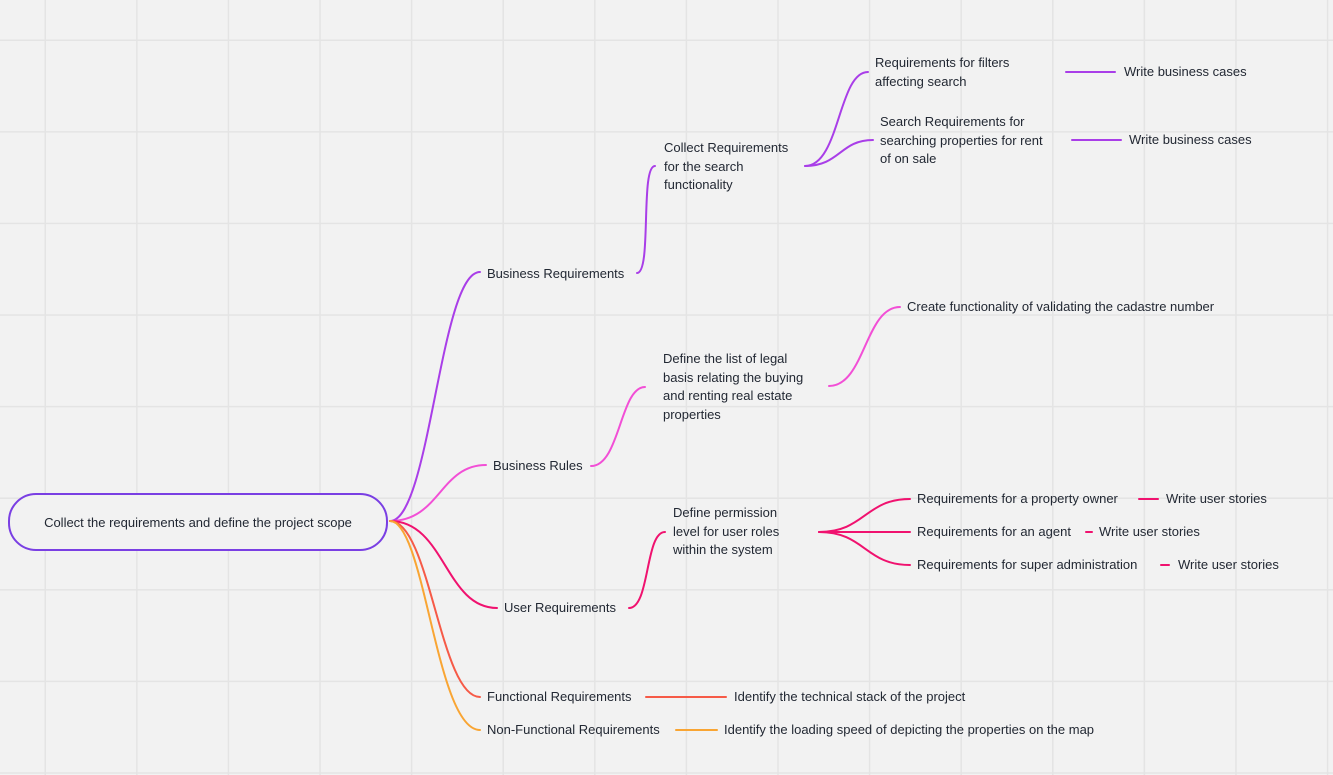 The width and height of the screenshot is (1333, 775). I want to click on node-label: Non-Functional Requirements, so click(573, 729).